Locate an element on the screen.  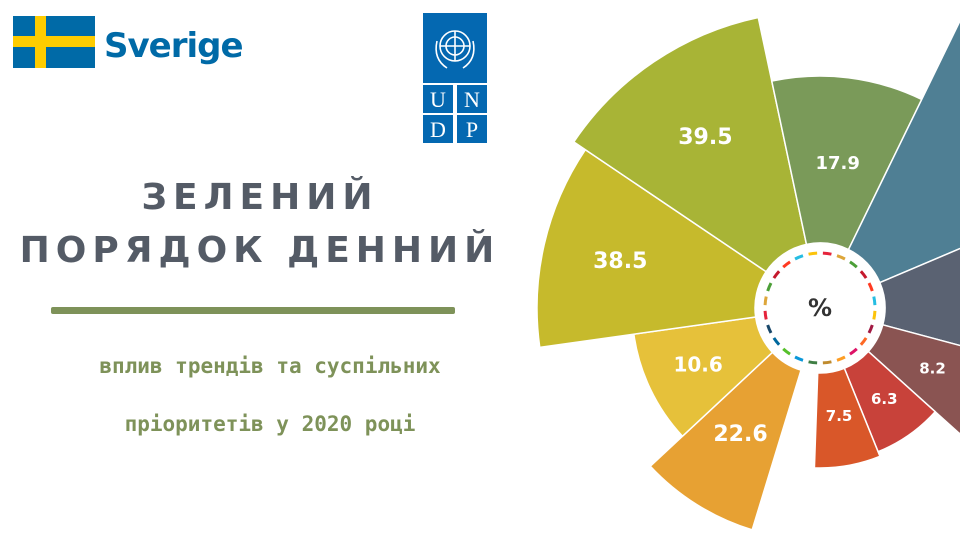
chart-data-label: 39.5 is located at coordinates (705, 137).